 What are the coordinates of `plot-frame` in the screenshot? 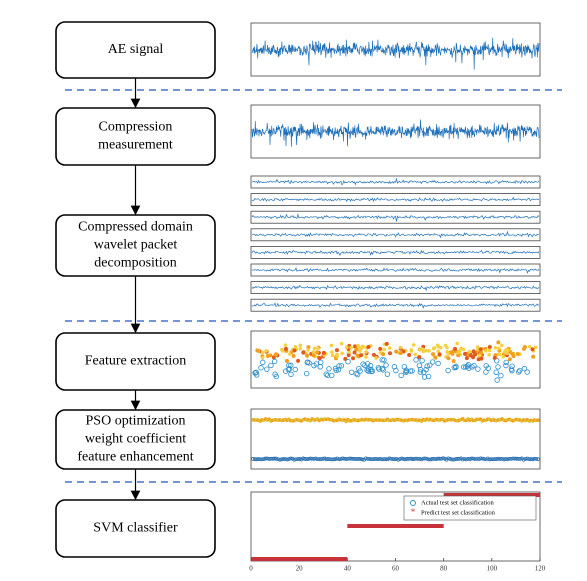 It's located at (395, 288).